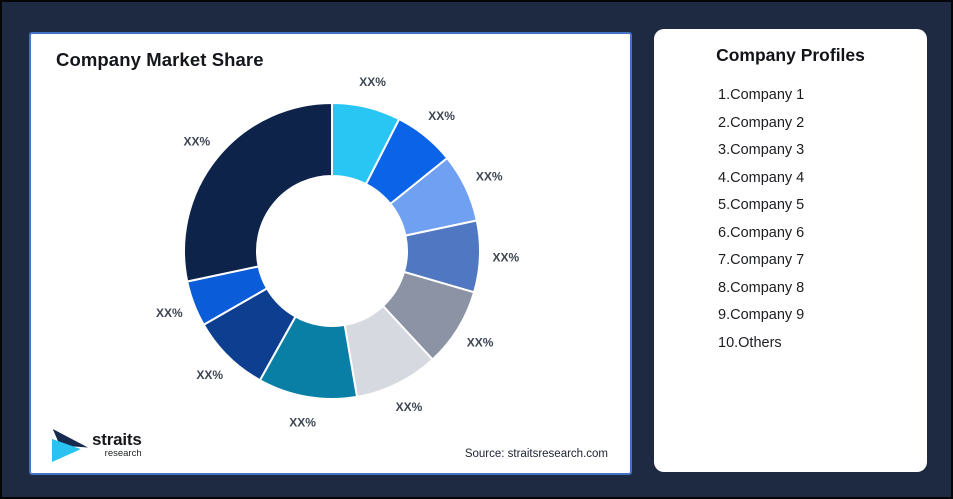 This screenshot has width=953, height=499. What do you see at coordinates (761, 287) in the screenshot?
I see `list-item: 8.Company 8` at bounding box center [761, 287].